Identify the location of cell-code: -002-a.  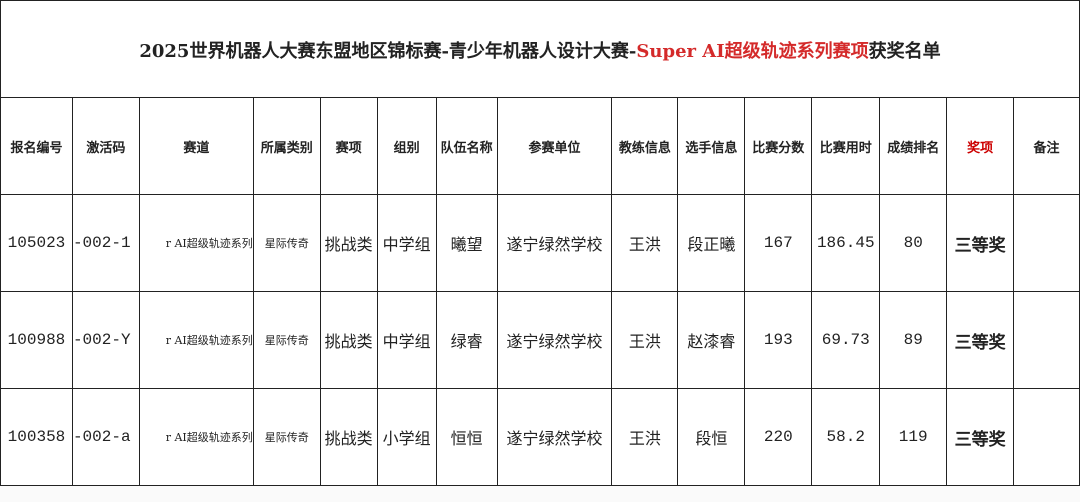
(105, 437).